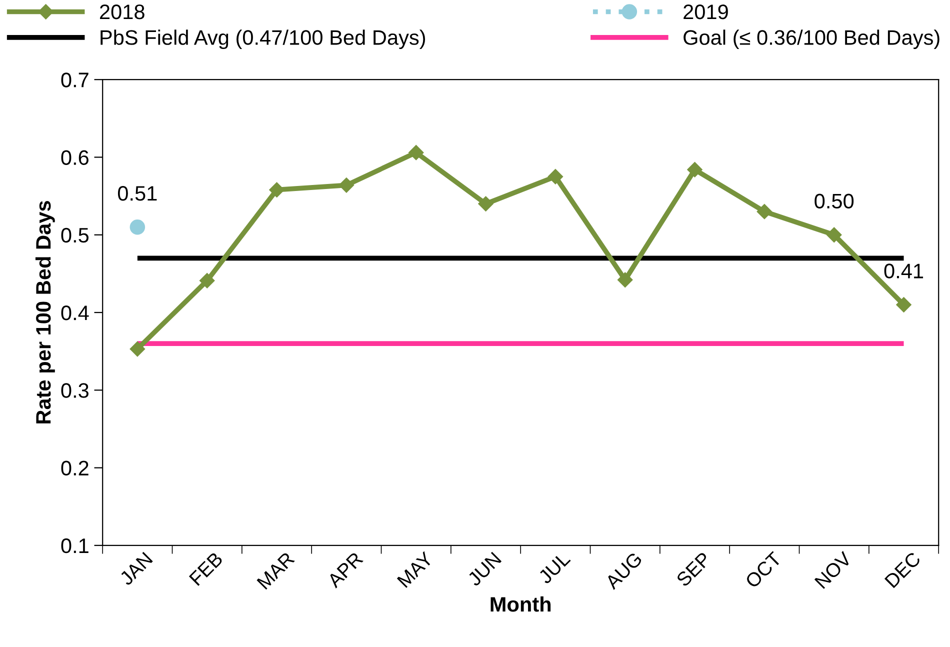  I want to click on y-axis-title: Rate per 100 Bed Days, so click(45, 312).